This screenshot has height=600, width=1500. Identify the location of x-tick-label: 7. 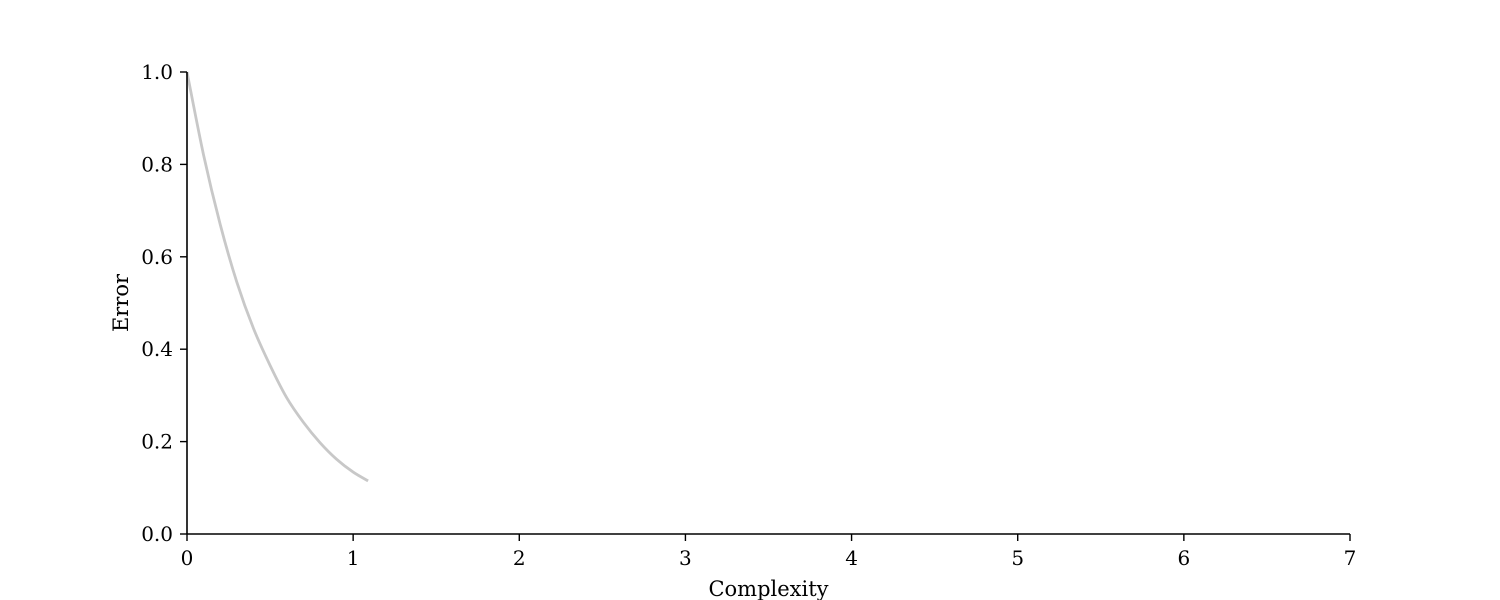
(1350, 558).